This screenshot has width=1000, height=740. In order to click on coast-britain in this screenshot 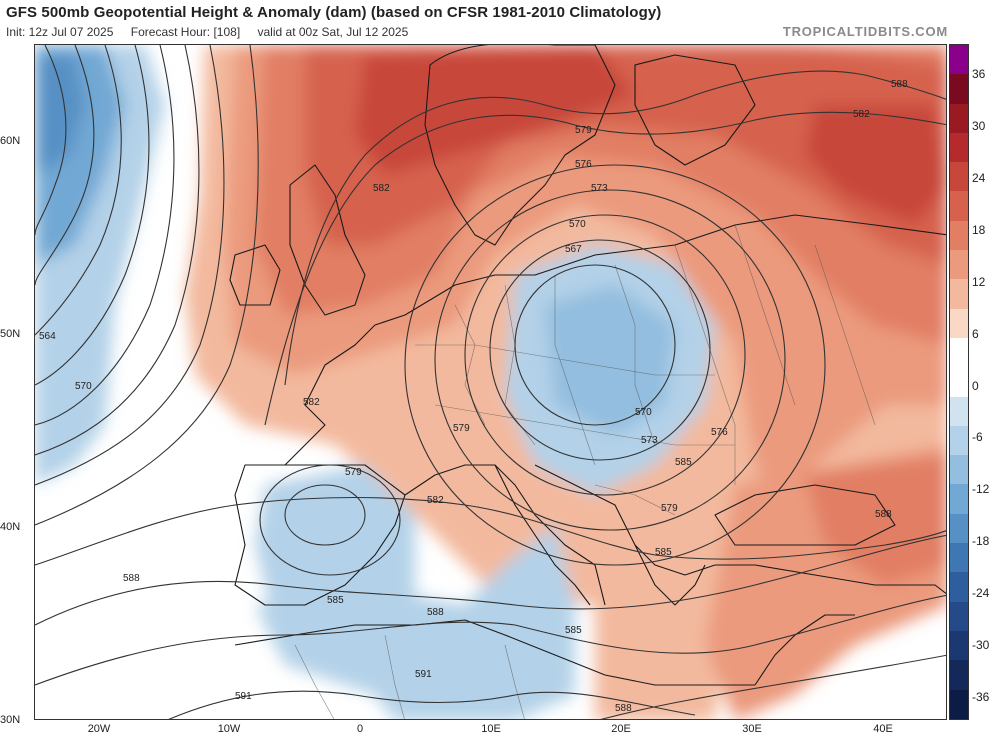, I will do `click(327, 240)`.